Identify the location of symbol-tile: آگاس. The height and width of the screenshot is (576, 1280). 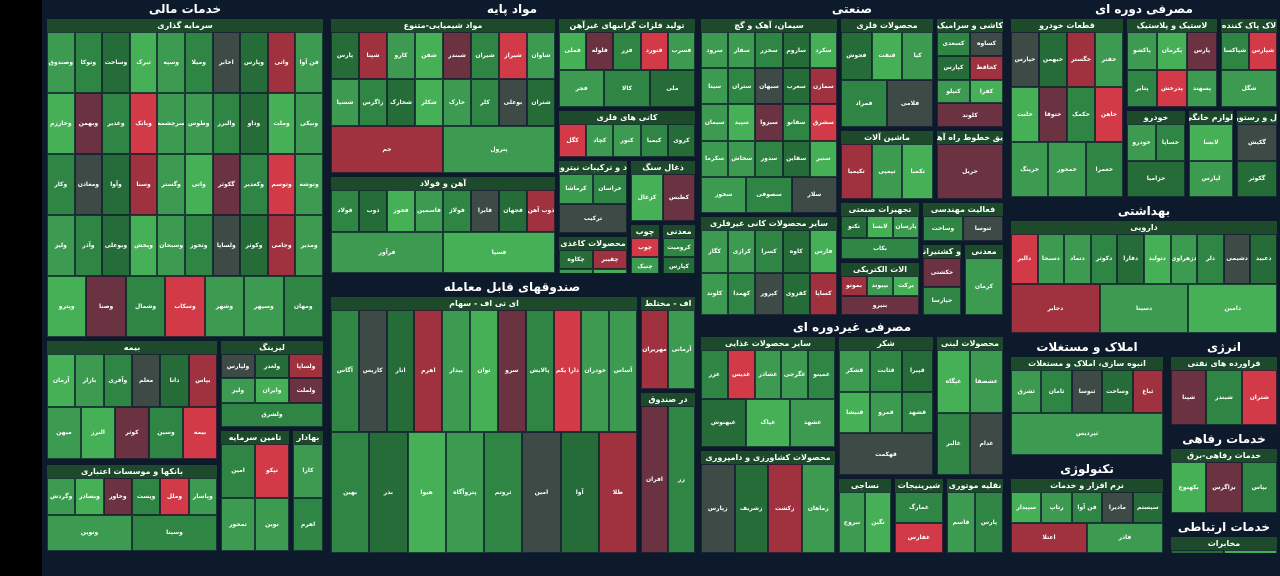
(345, 371).